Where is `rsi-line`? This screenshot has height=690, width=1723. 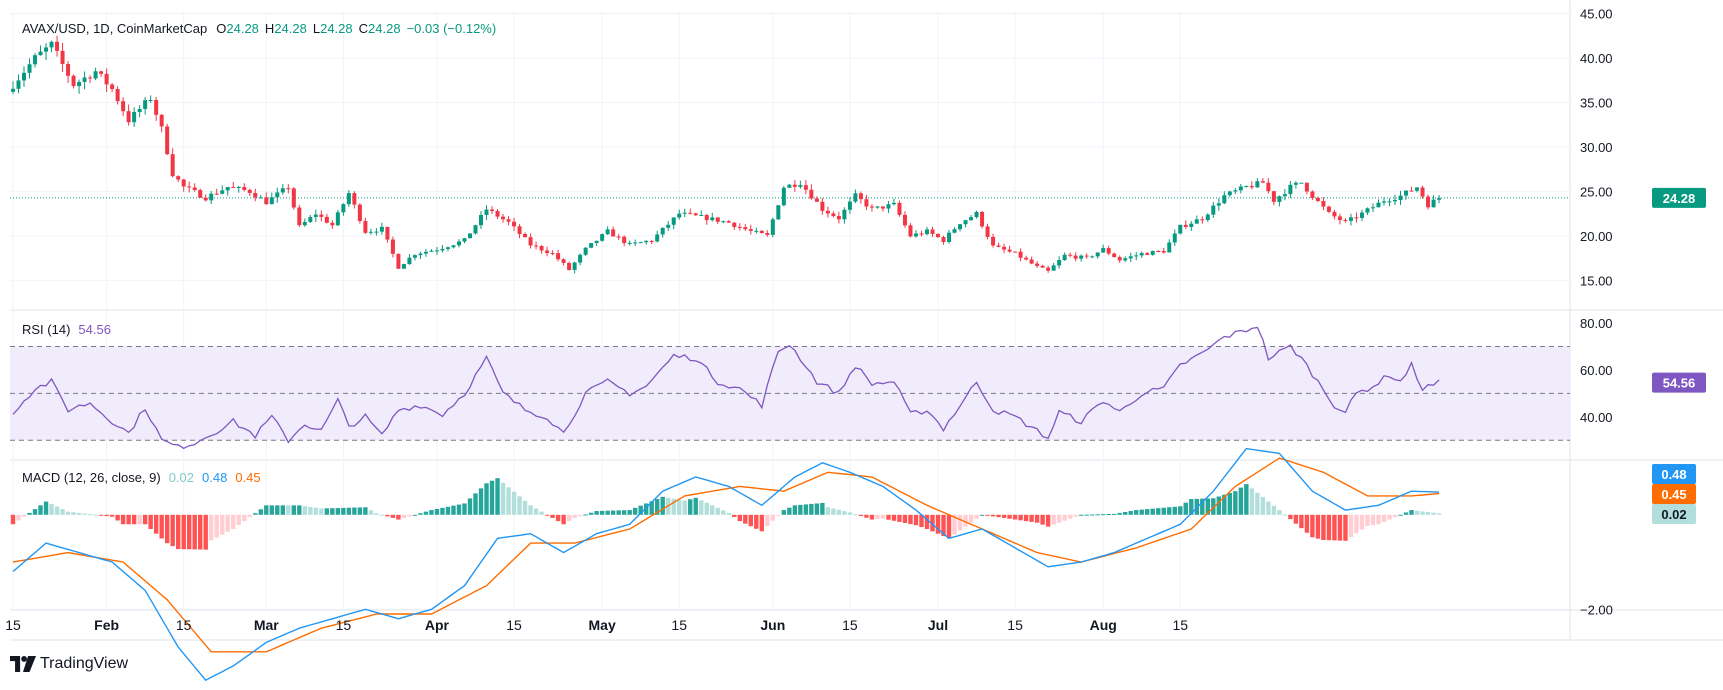
rsi-line is located at coordinates (726, 388).